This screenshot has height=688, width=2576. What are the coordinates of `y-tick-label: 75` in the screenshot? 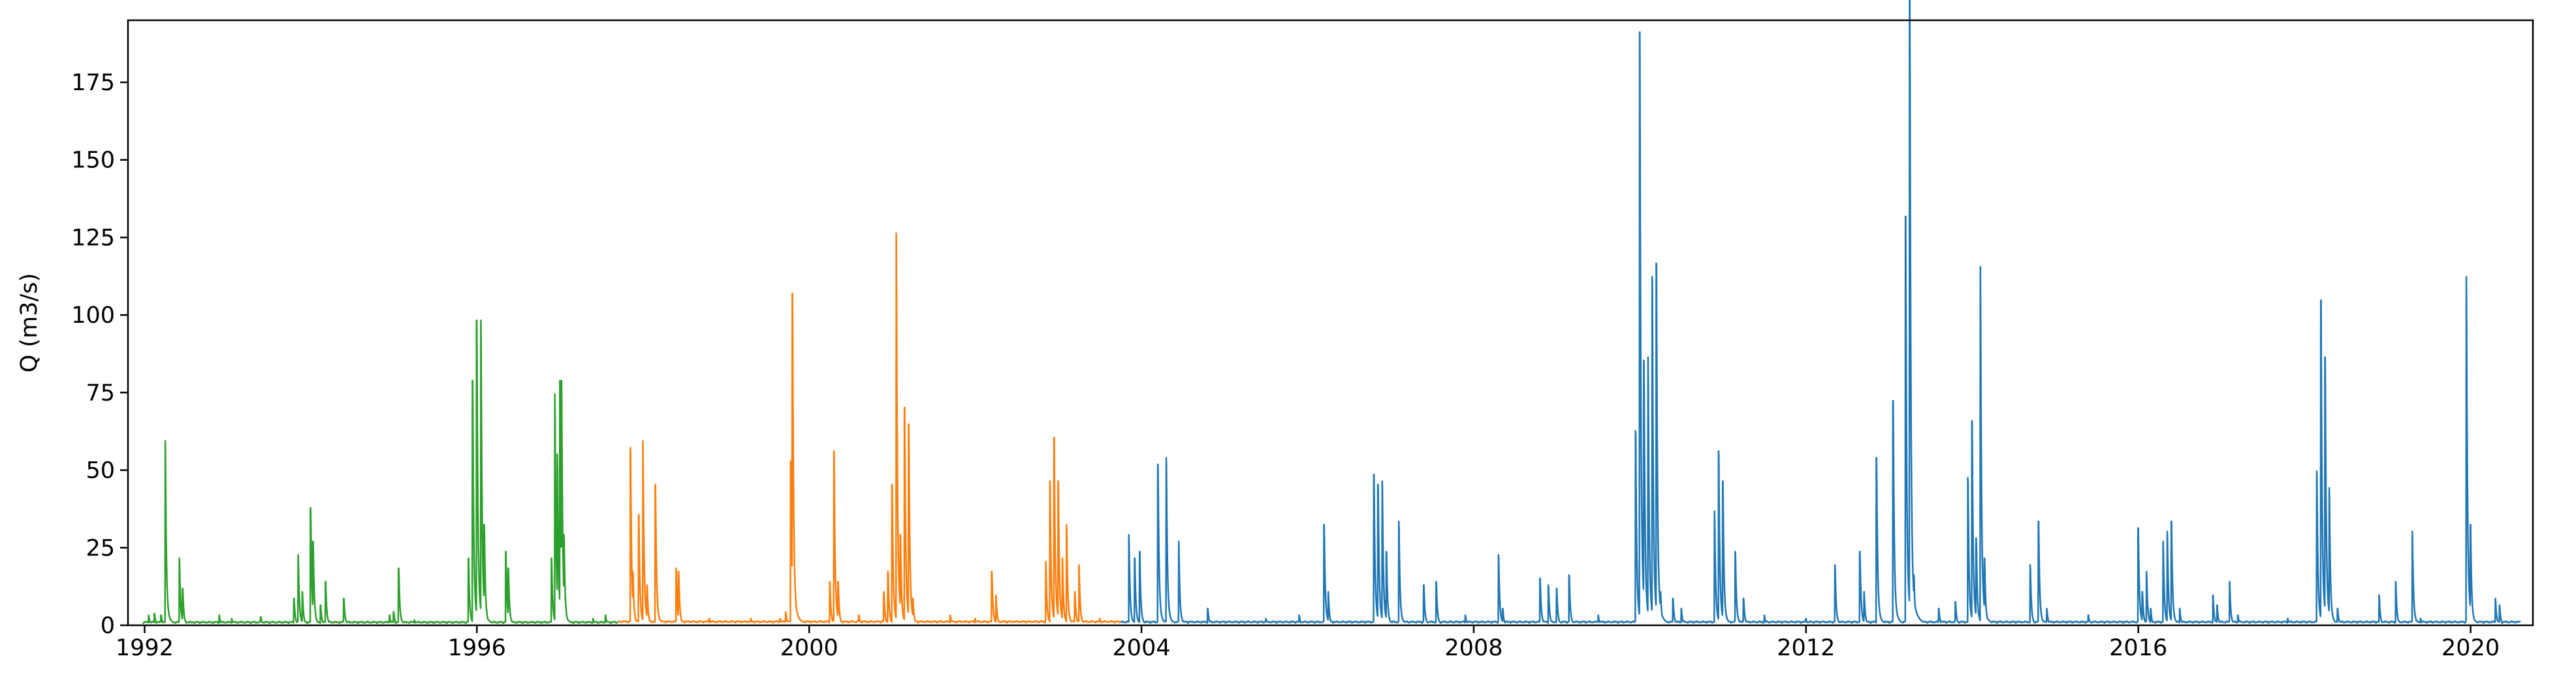 It's located at (101, 393).